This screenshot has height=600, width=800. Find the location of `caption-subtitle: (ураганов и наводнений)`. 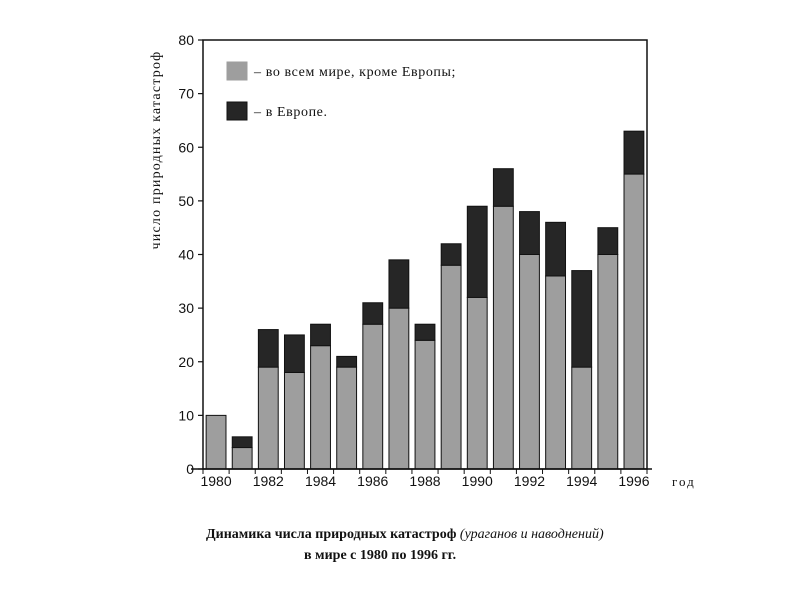

caption-subtitle: (ураганов и наводнений) is located at coordinates (531, 534).